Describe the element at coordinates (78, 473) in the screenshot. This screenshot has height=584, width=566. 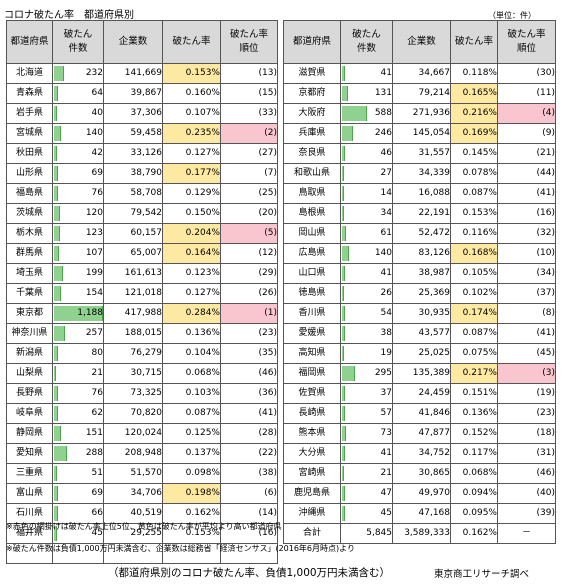
I see `count-cell: 51` at that location.